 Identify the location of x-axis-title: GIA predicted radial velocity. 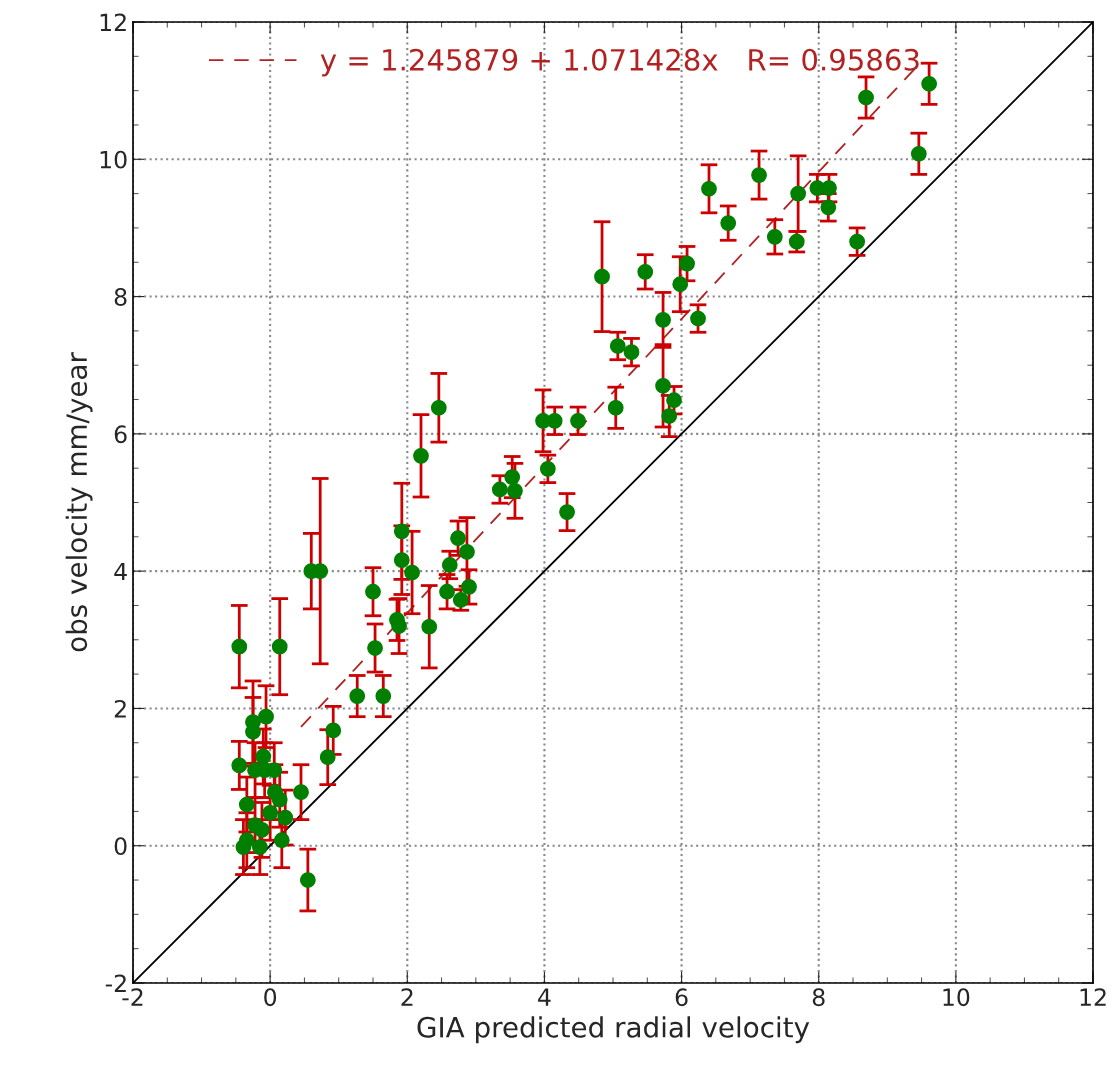
(613, 1030).